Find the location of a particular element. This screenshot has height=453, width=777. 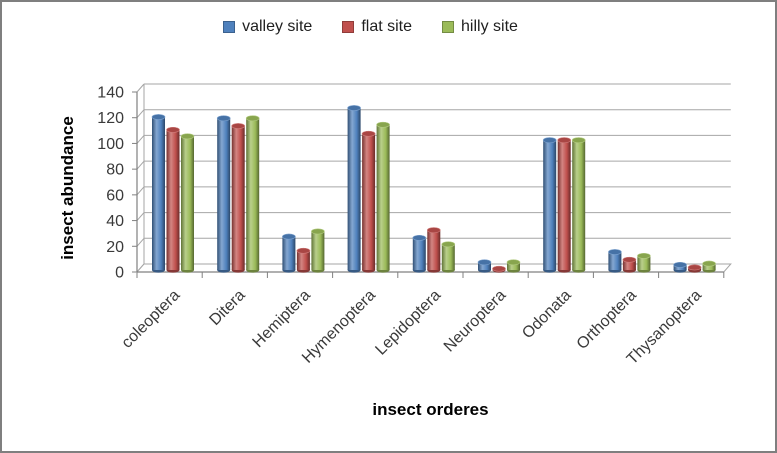

legend-label: hilly site is located at coordinates (489, 26).